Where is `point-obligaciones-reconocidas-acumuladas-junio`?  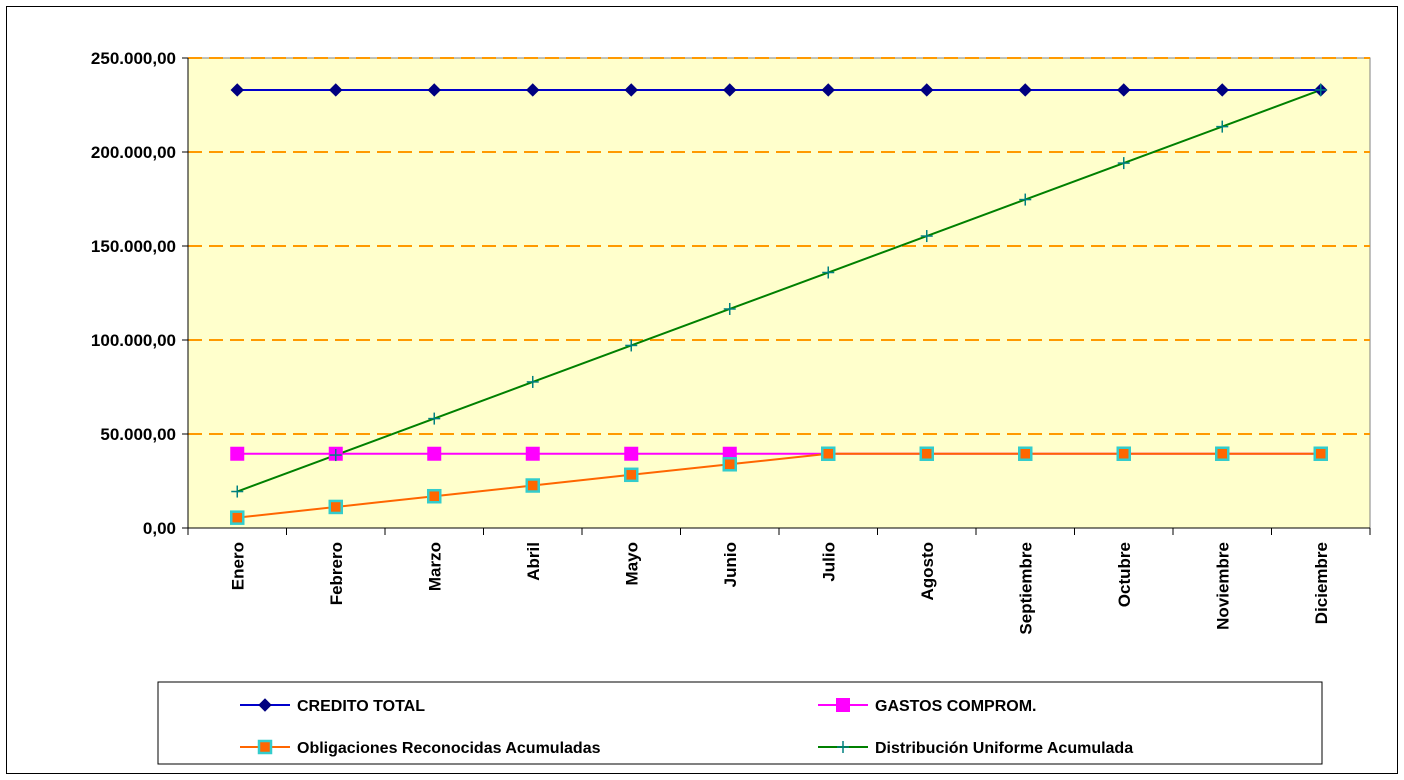 point-obligaciones-reconocidas-acumuladas-junio is located at coordinates (729, 464).